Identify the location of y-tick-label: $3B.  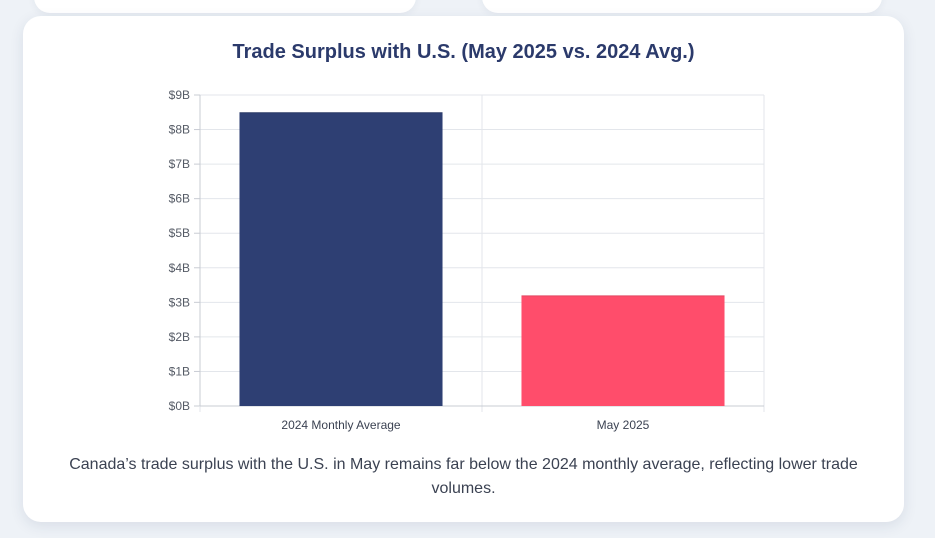
(179, 302).